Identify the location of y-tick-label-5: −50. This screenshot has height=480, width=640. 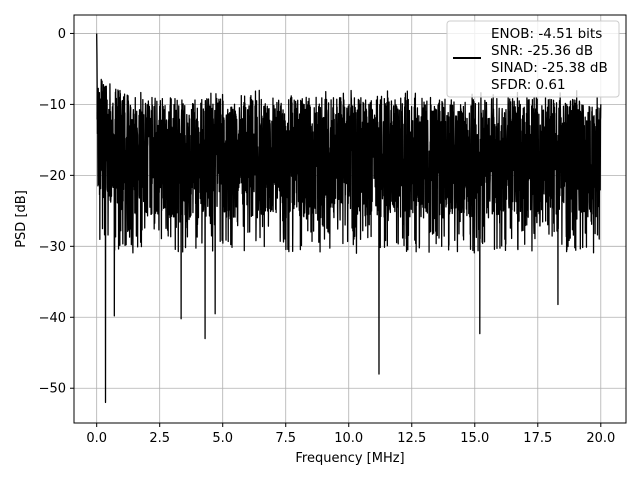
(52, 389).